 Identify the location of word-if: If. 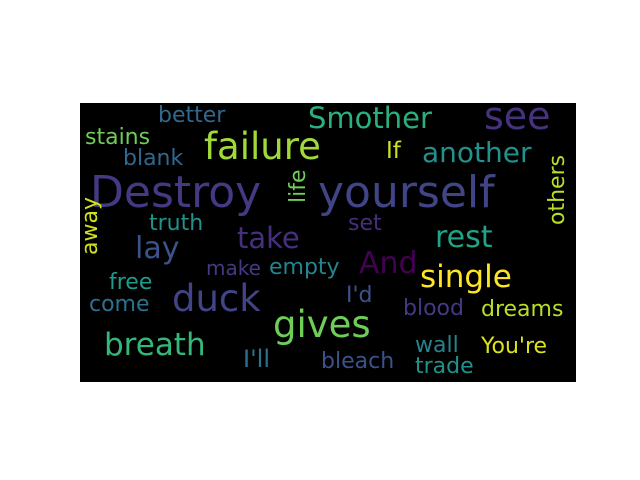
(393, 151).